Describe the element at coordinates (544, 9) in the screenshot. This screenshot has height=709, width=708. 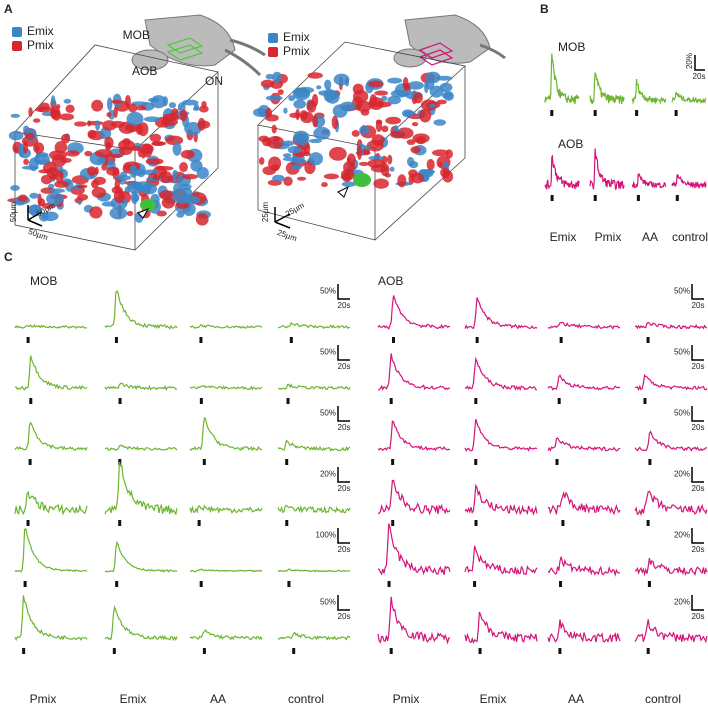
I see `panel-label: B` at that location.